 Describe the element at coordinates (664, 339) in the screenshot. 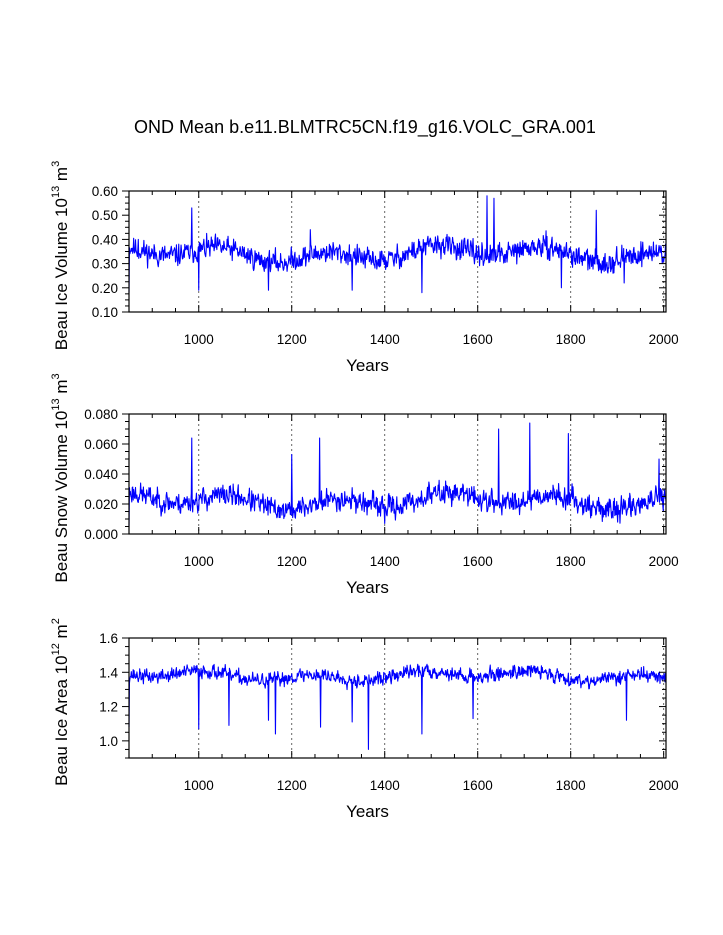

I see `chart0-x-tick-label-2000: 2000` at that location.